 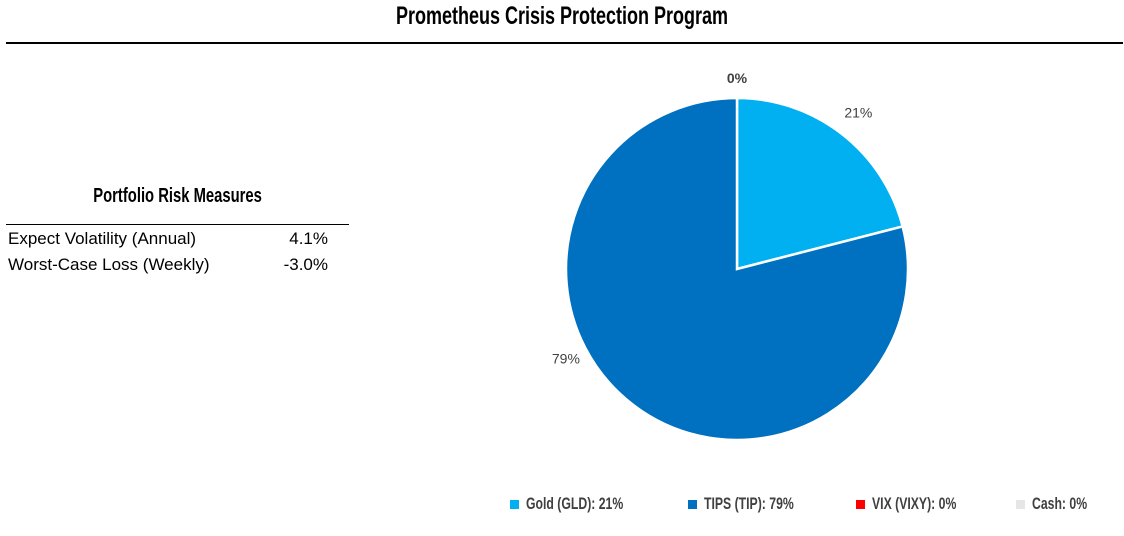 I want to click on legend-text-gold: Gold (GLD): 21%, so click(x=575, y=503).